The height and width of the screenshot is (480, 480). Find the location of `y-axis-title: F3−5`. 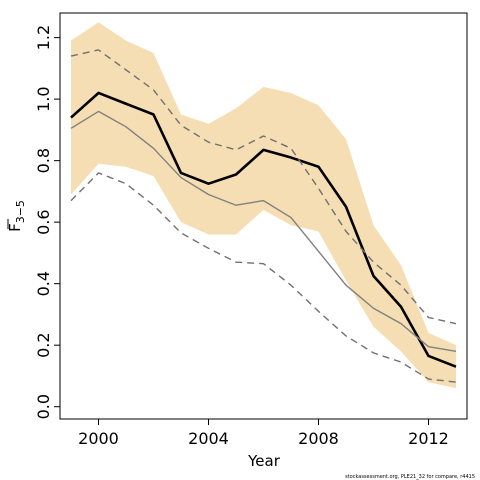

y-axis-title: F3−5 is located at coordinates (16, 216).